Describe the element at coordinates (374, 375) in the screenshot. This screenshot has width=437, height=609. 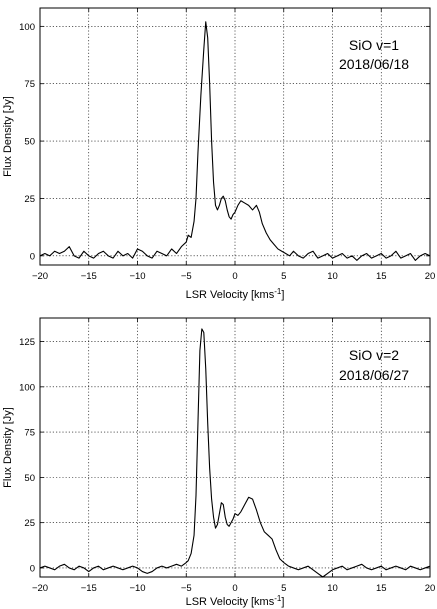
I see `annotation-line-2: 2018/06/27` at that location.